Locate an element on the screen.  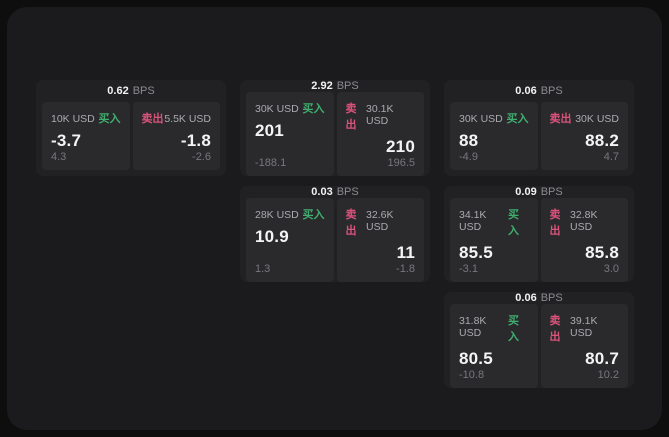
buy-panel: 31.8K USD 买入 80.5 -10.8 is located at coordinates (494, 346).